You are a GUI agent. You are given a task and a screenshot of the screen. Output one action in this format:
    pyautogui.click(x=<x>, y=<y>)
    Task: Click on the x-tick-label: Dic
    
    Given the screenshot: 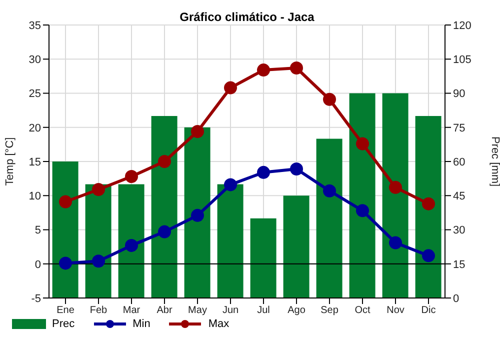 What is the action you would take?
    pyautogui.click(x=428, y=310)
    